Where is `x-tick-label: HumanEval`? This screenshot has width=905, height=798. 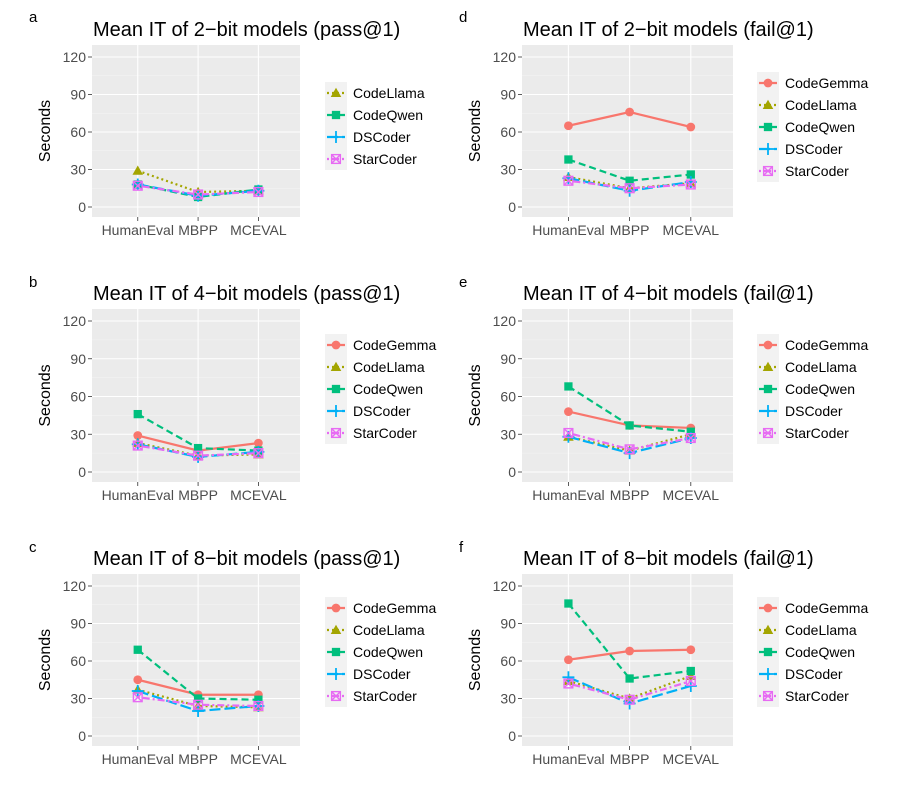 x-tick-label: HumanEval is located at coordinates (568, 759).